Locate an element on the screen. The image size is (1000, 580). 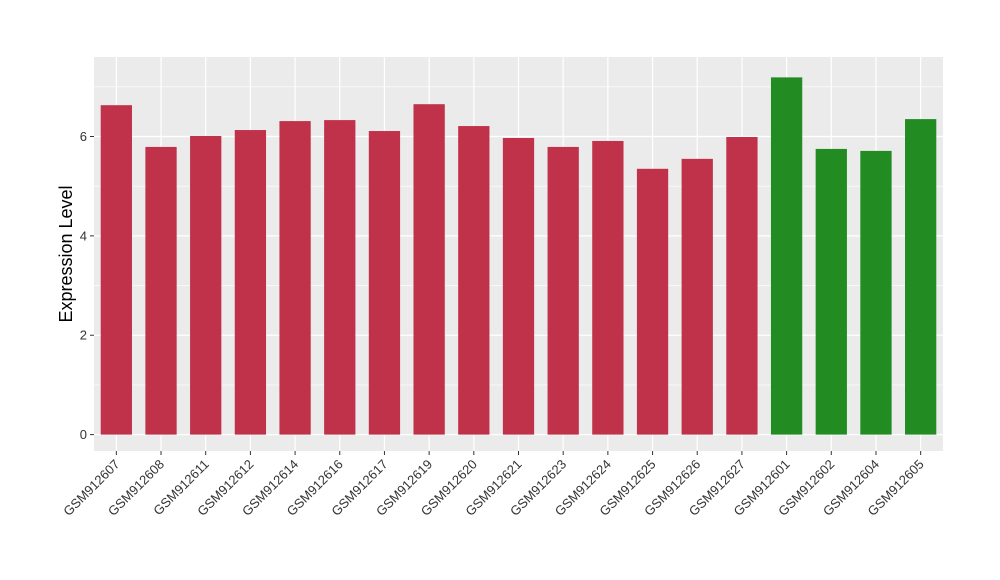
bar-GSM912625 is located at coordinates (652, 301).